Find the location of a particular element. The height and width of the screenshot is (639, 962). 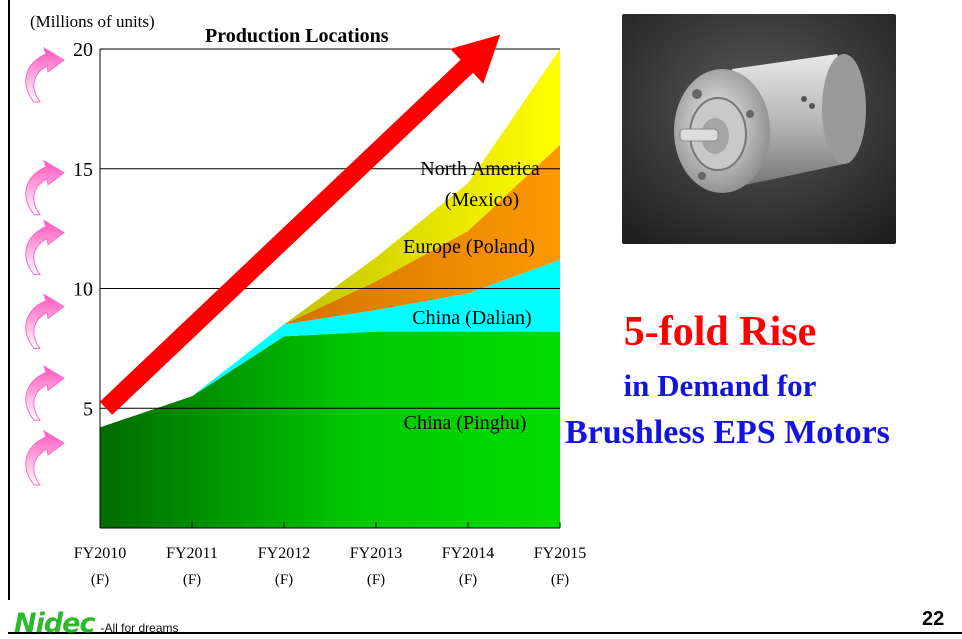

headline-fivefold: 5-fold Rise is located at coordinates (720, 332).